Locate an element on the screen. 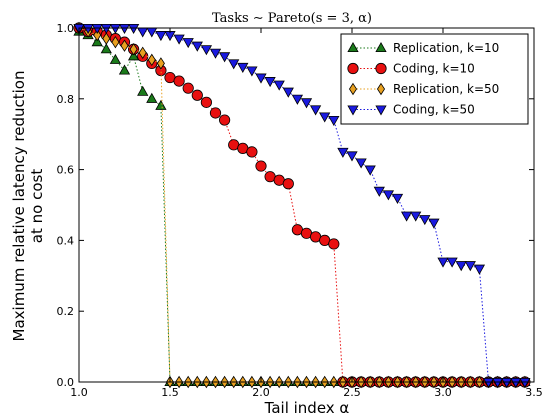 The width and height of the screenshot is (545, 417). legend-box is located at coordinates (434, 79).